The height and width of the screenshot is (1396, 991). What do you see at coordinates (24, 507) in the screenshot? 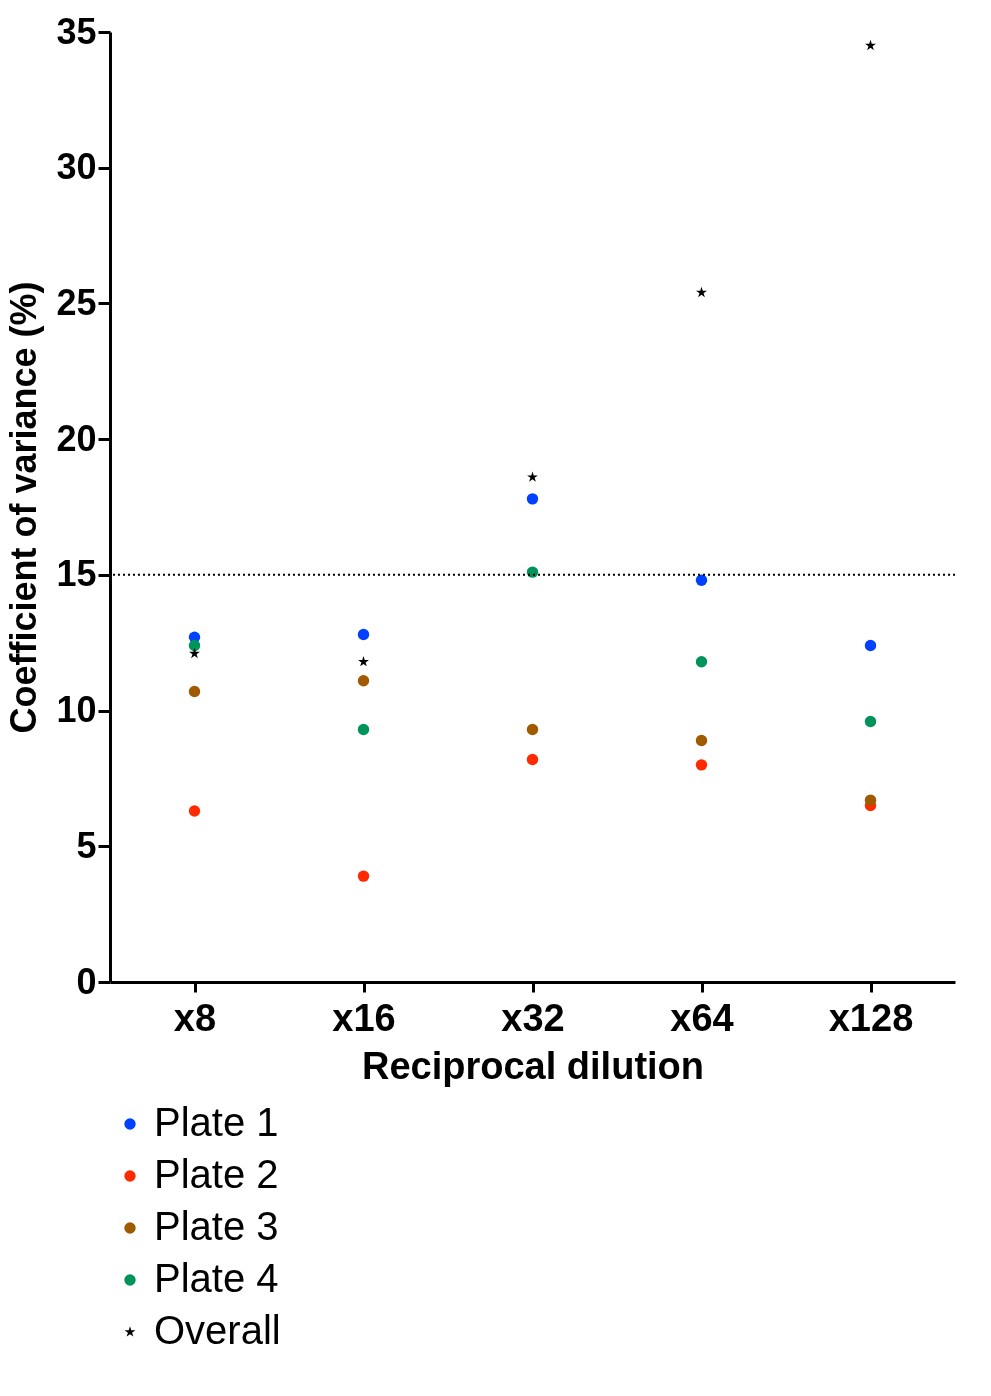
I see `y-axis-title: Coefficient of variance (%)` at bounding box center [24, 507].